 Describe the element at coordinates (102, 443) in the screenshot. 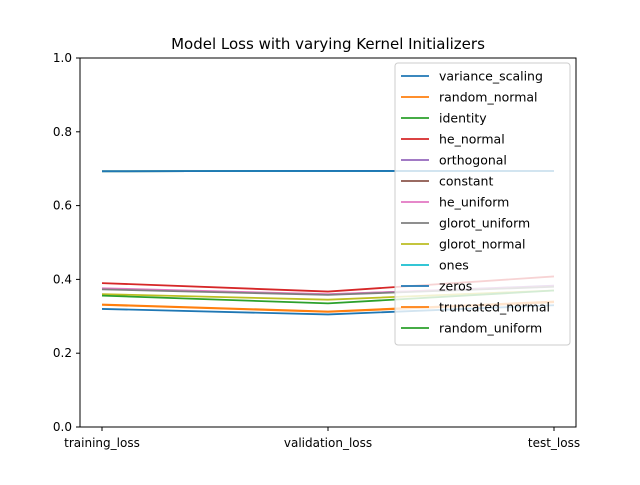

I see `x-tick-label: training_loss` at that location.